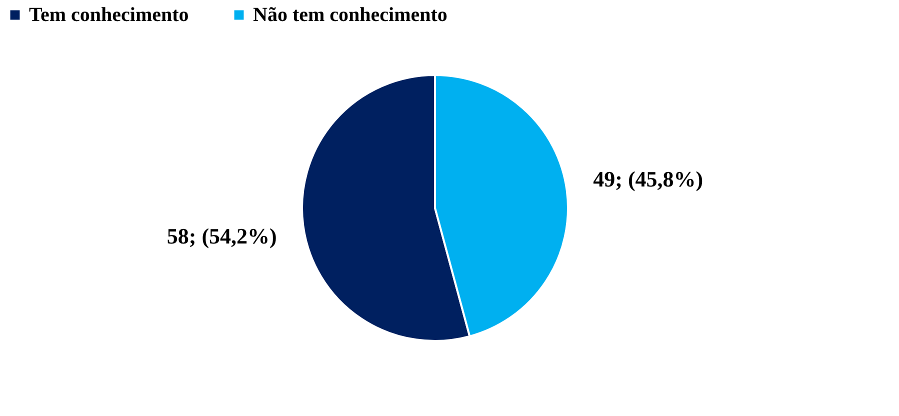 The height and width of the screenshot is (416, 899). Describe the element at coordinates (350, 15) in the screenshot. I see `legend-label: Não tem conhecimento` at that location.